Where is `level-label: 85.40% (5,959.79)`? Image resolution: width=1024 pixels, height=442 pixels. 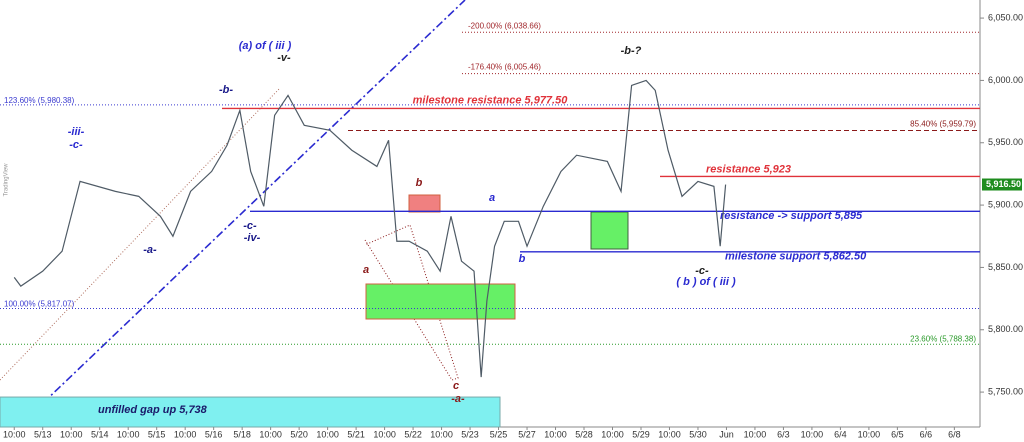
level-label: 85.40% (5,959.79) is located at coordinates (943, 124).